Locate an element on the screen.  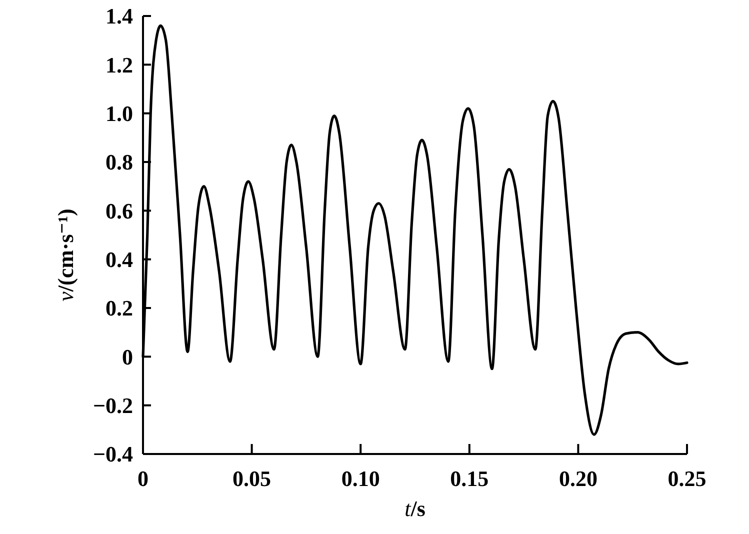
x-tick-label: 0.15 is located at coordinates (469, 478).